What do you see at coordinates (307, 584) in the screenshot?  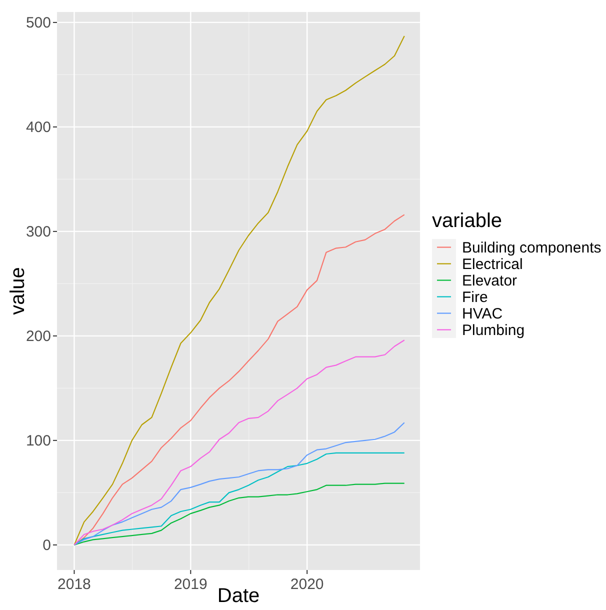 I see `x-tick-label: 2020` at bounding box center [307, 584].